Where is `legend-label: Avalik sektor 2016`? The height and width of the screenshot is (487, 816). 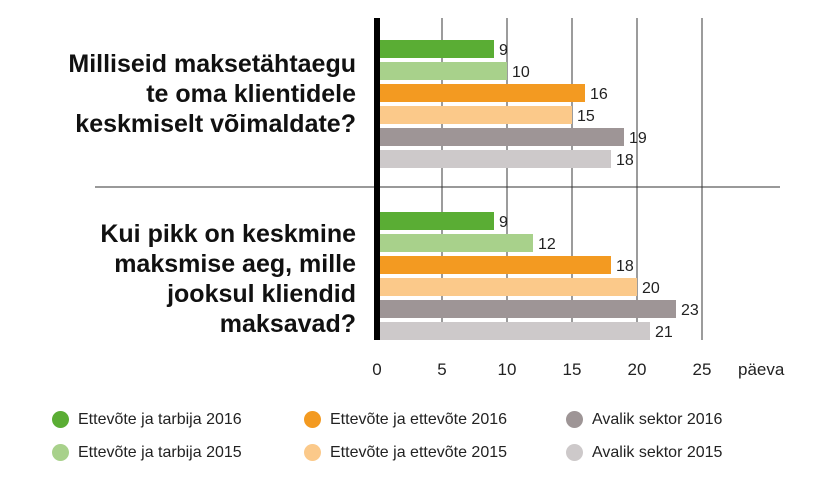
legend-label: Avalik sektor 2016 is located at coordinates (657, 419).